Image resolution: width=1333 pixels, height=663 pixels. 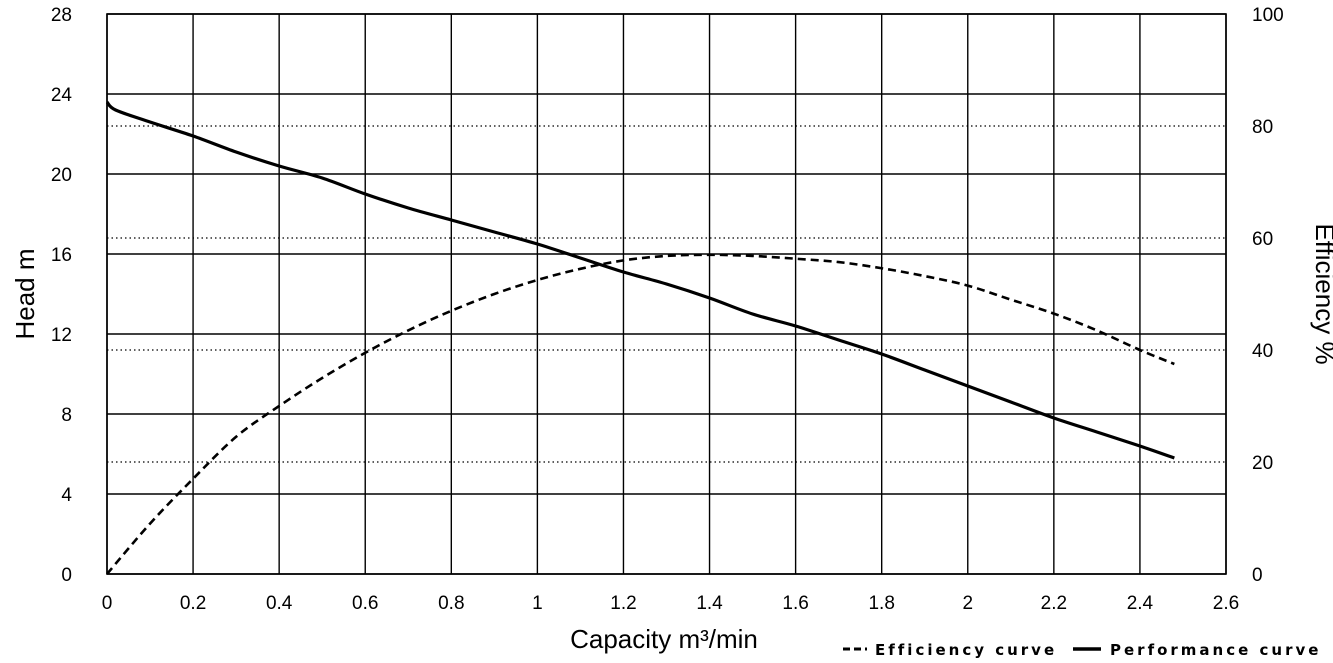 I want to click on x-tick-label: 0.6, so click(x=365, y=603).